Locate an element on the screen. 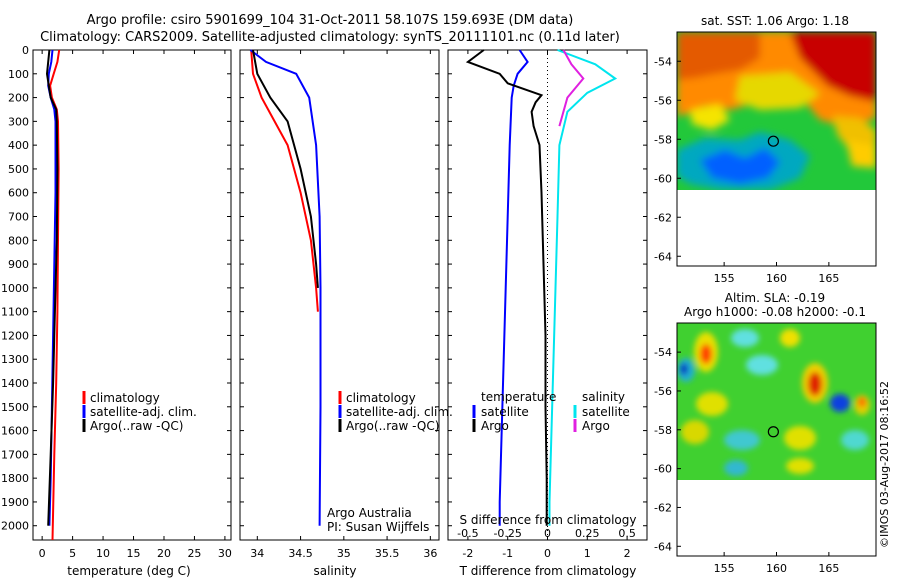  sst-map-title: sat. SST: 1.06 Argo: 1.18 is located at coordinates (775, 21).